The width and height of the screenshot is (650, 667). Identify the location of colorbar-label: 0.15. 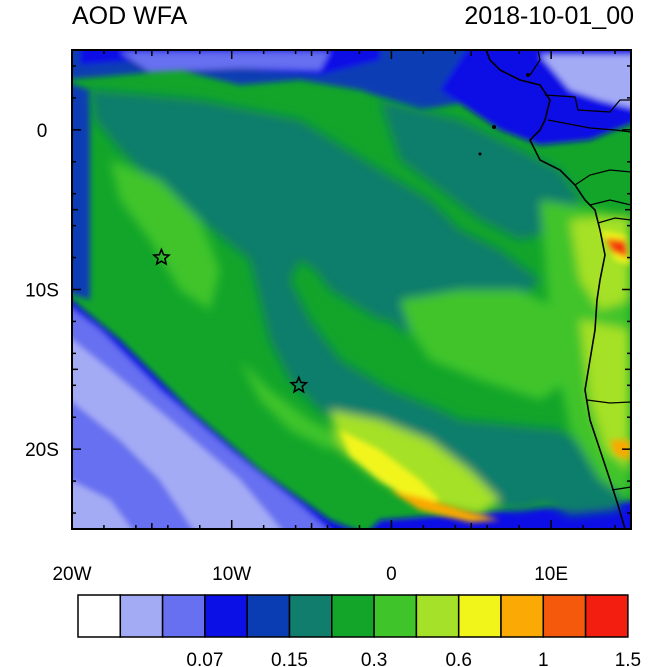
(289, 658).